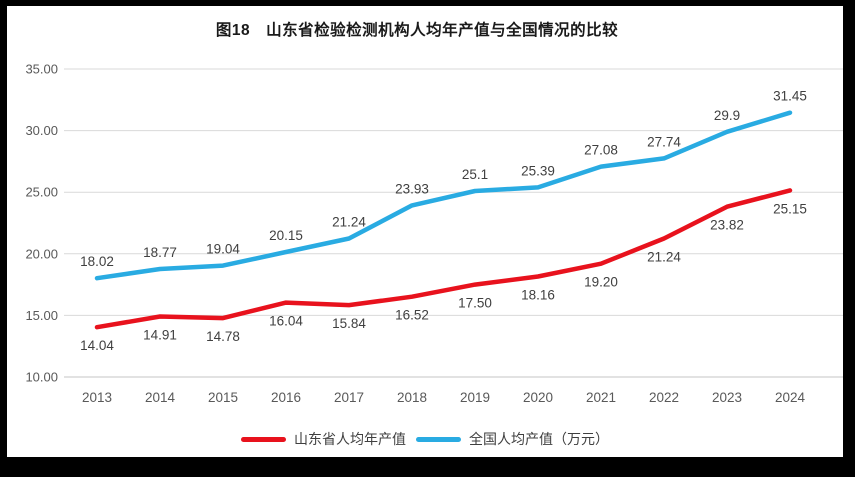 This screenshot has height=477, width=855. I want to click on y-tick-label: 35.00, so click(41, 69).